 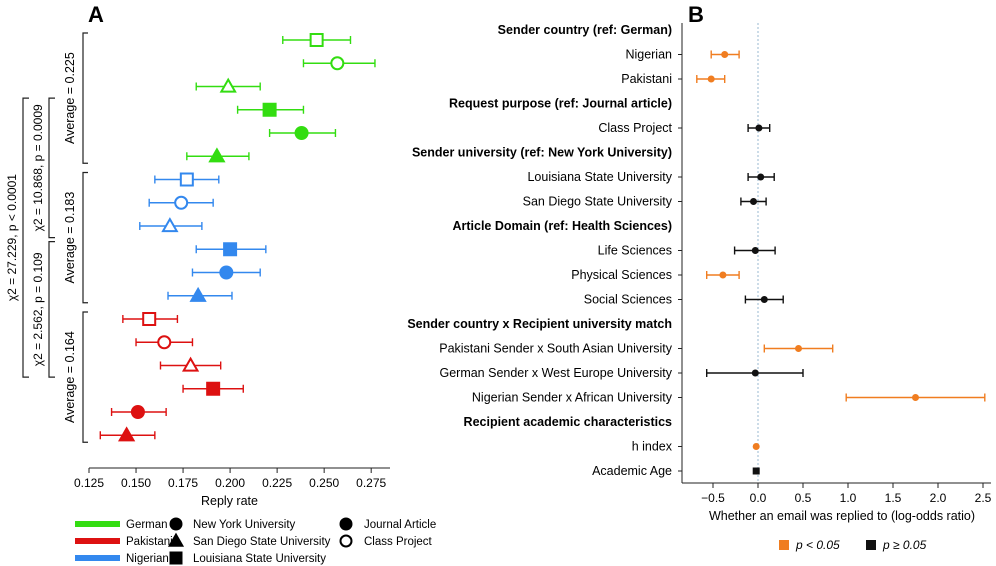 I want to click on legend-label: p ≥ 0.05, so click(x=904, y=545).